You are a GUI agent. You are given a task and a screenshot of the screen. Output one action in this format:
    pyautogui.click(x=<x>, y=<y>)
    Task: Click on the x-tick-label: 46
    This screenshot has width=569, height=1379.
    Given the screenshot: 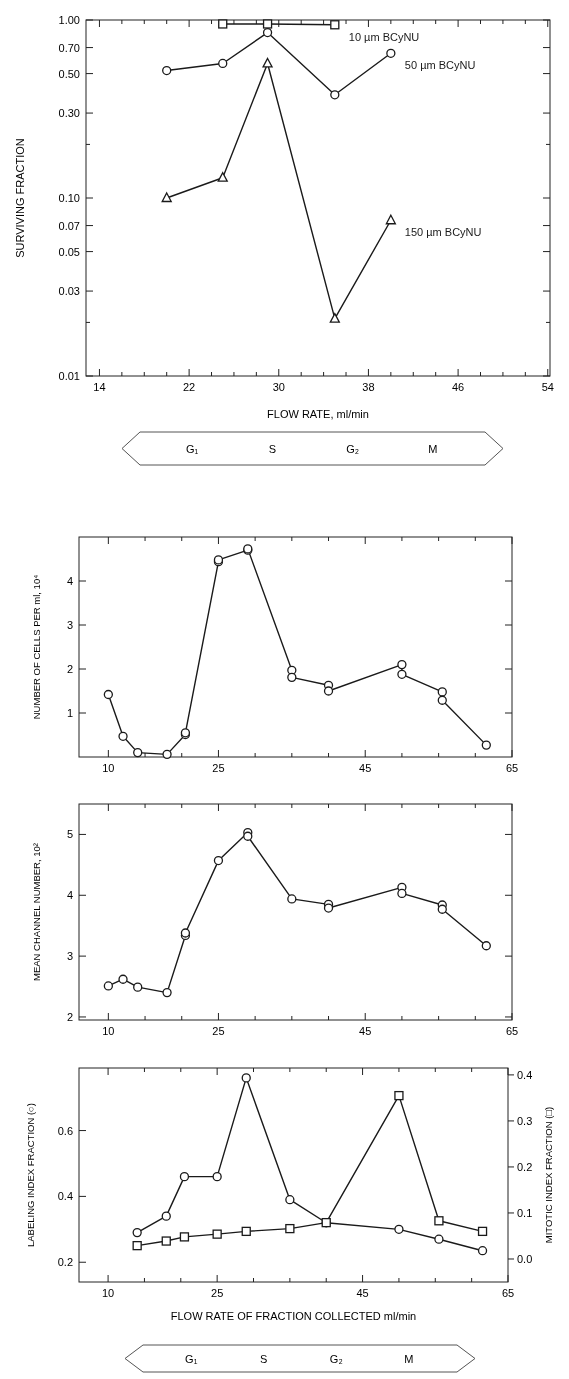 What is the action you would take?
    pyautogui.click(x=458, y=387)
    